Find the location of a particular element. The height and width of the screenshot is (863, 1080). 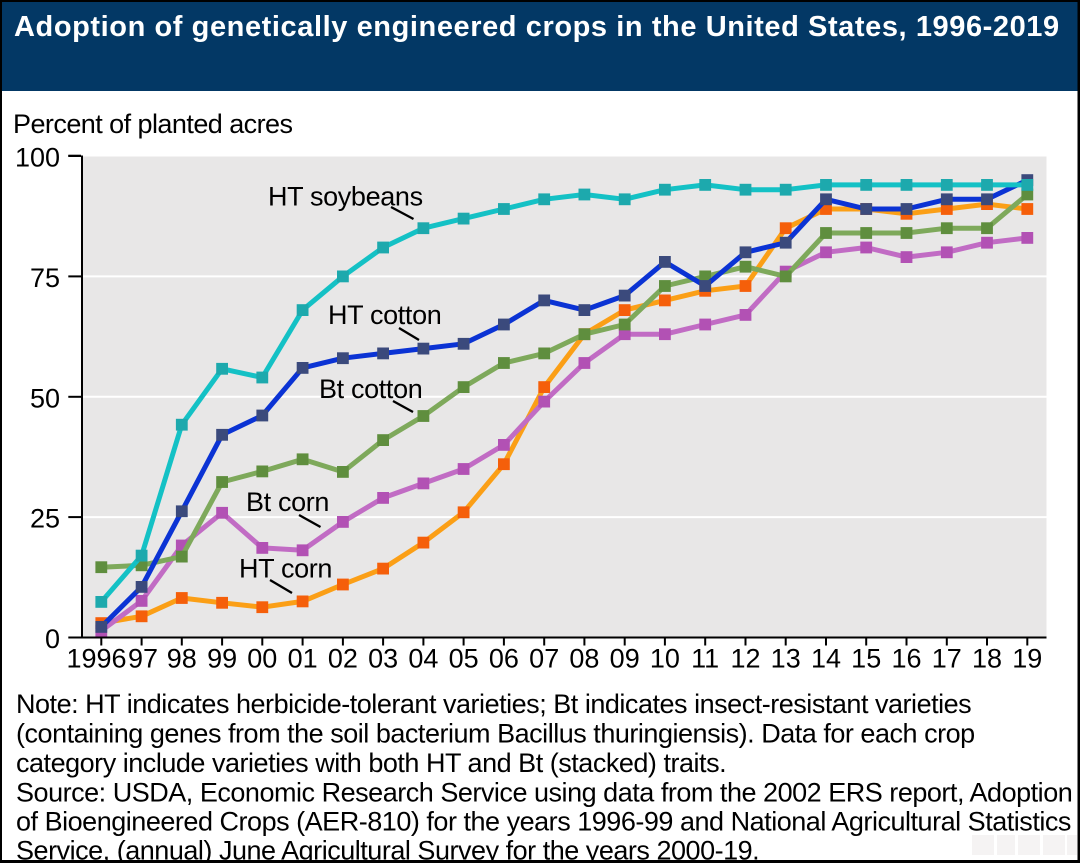

svg-text: 50 is located at coordinates (45, 398).